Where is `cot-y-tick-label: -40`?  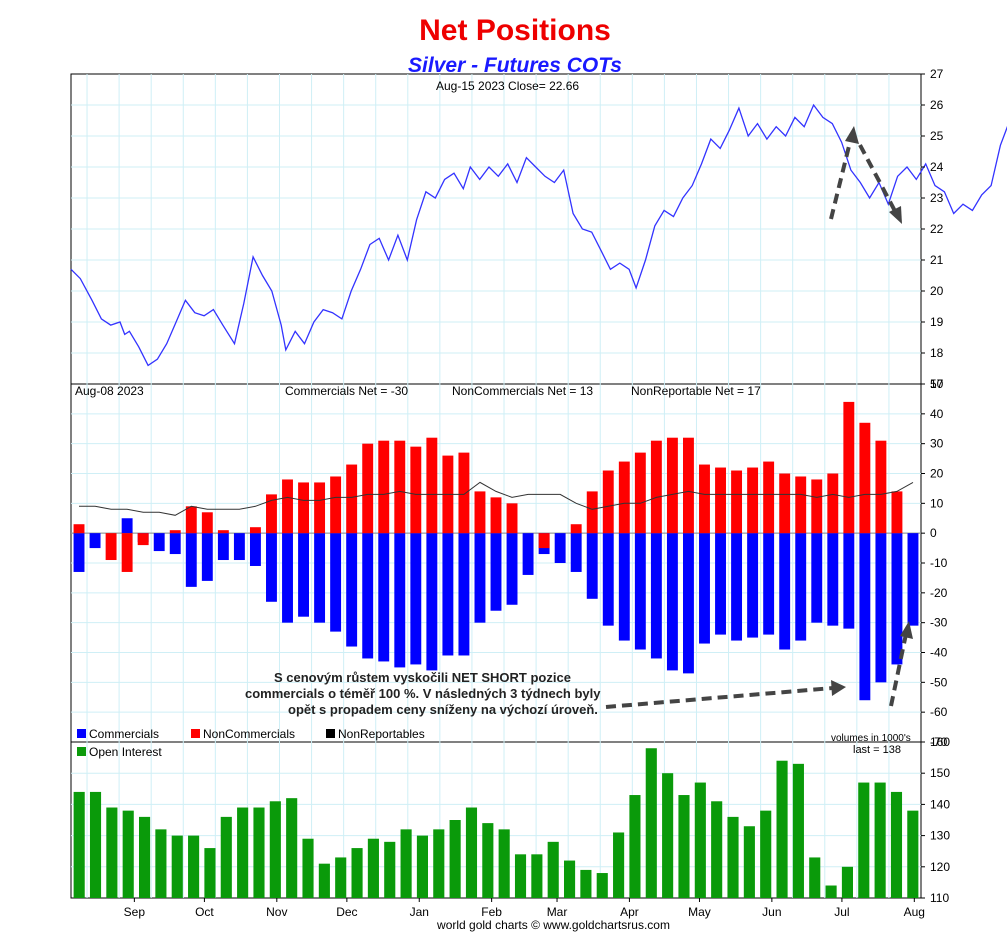 cot-y-tick-label: -40 is located at coordinates (939, 653).